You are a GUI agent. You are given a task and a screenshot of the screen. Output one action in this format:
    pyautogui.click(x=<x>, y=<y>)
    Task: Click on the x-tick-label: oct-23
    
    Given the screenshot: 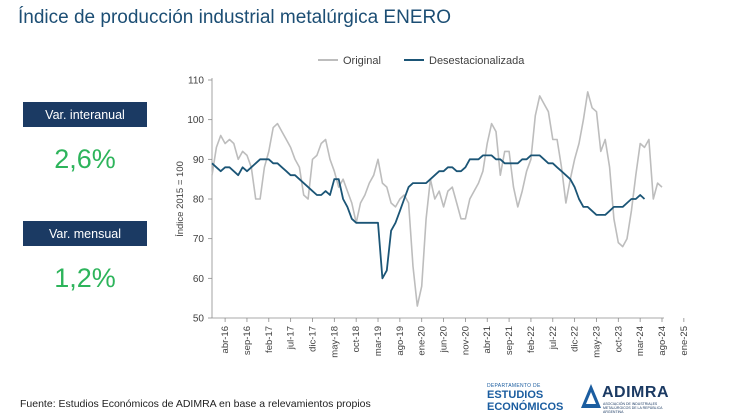 What is the action you would take?
    pyautogui.click(x=618, y=339)
    